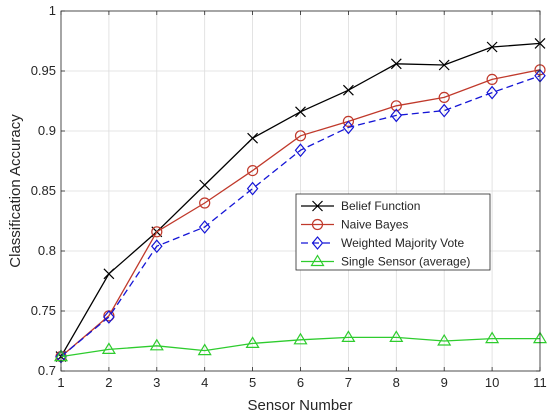  I want to click on x-tick-label: 1, so click(60, 382).